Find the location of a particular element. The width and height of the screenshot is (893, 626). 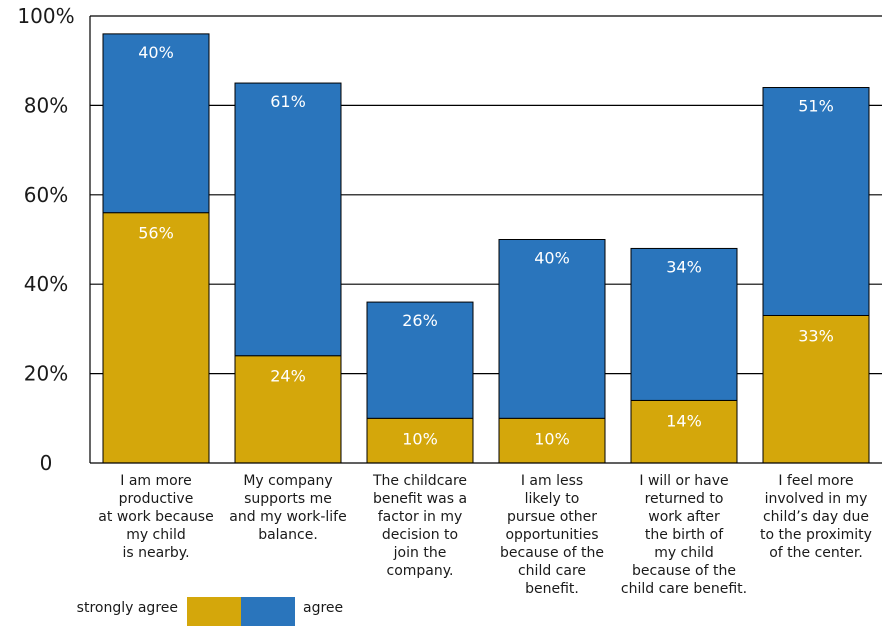

category-label-line: I am less is located at coordinates (552, 481).